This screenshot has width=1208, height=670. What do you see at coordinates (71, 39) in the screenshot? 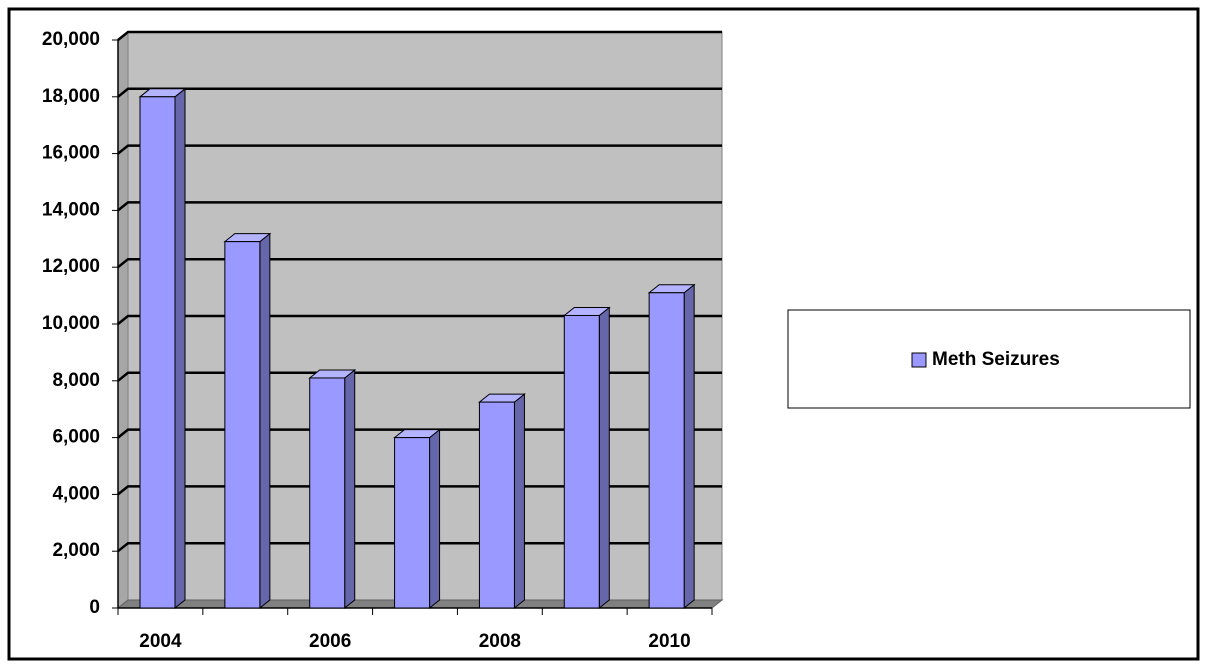
I see `y-tick-label: 20,000` at bounding box center [71, 39].